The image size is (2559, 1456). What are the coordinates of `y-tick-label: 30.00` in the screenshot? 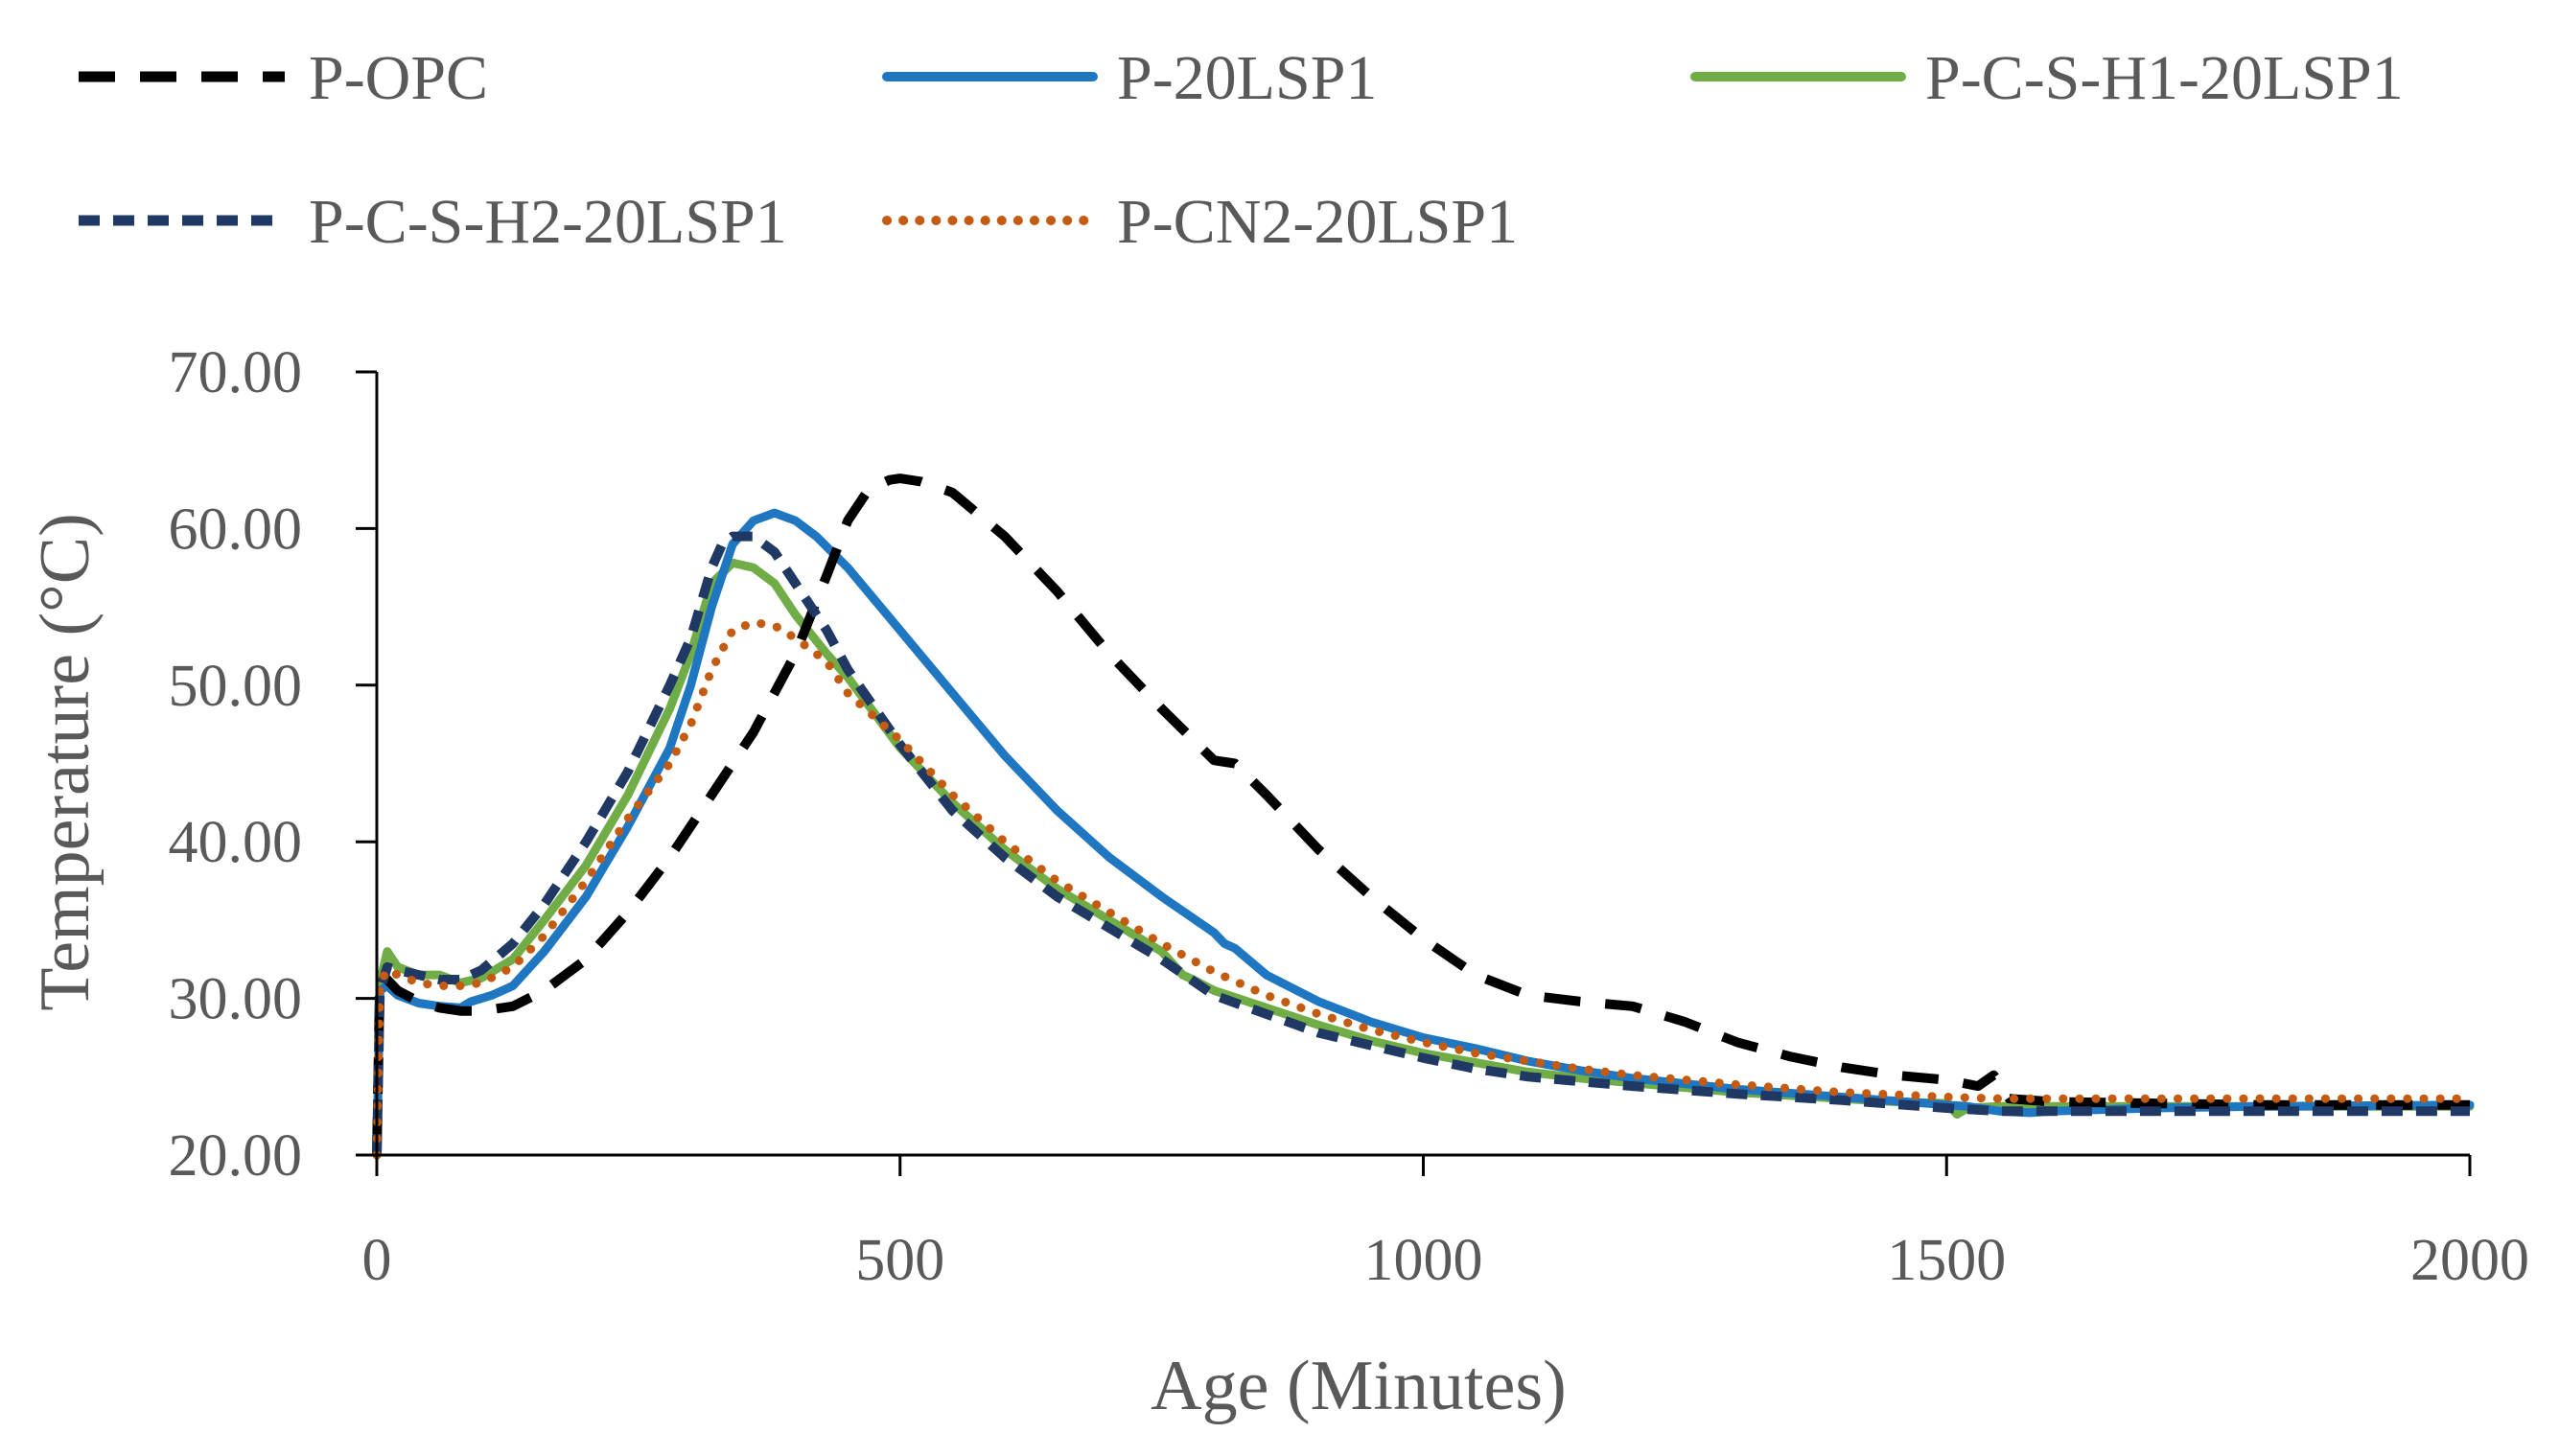 It's located at (236, 999).